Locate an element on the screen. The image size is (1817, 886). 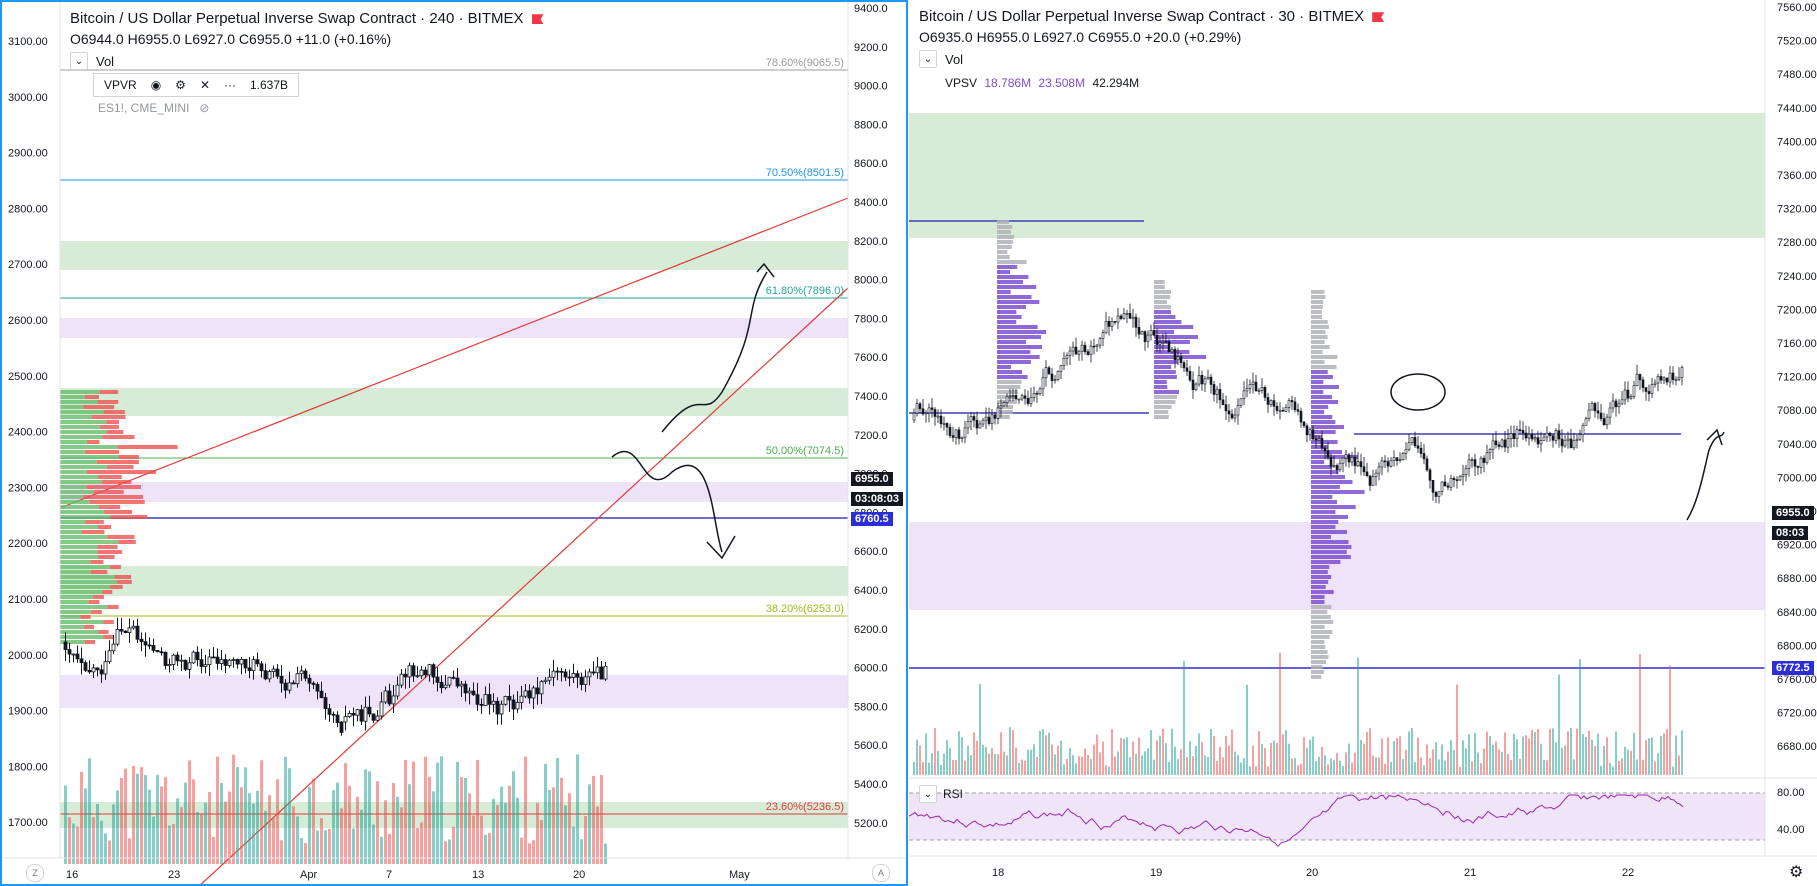
vp-bar-down is located at coordinates (93, 442).